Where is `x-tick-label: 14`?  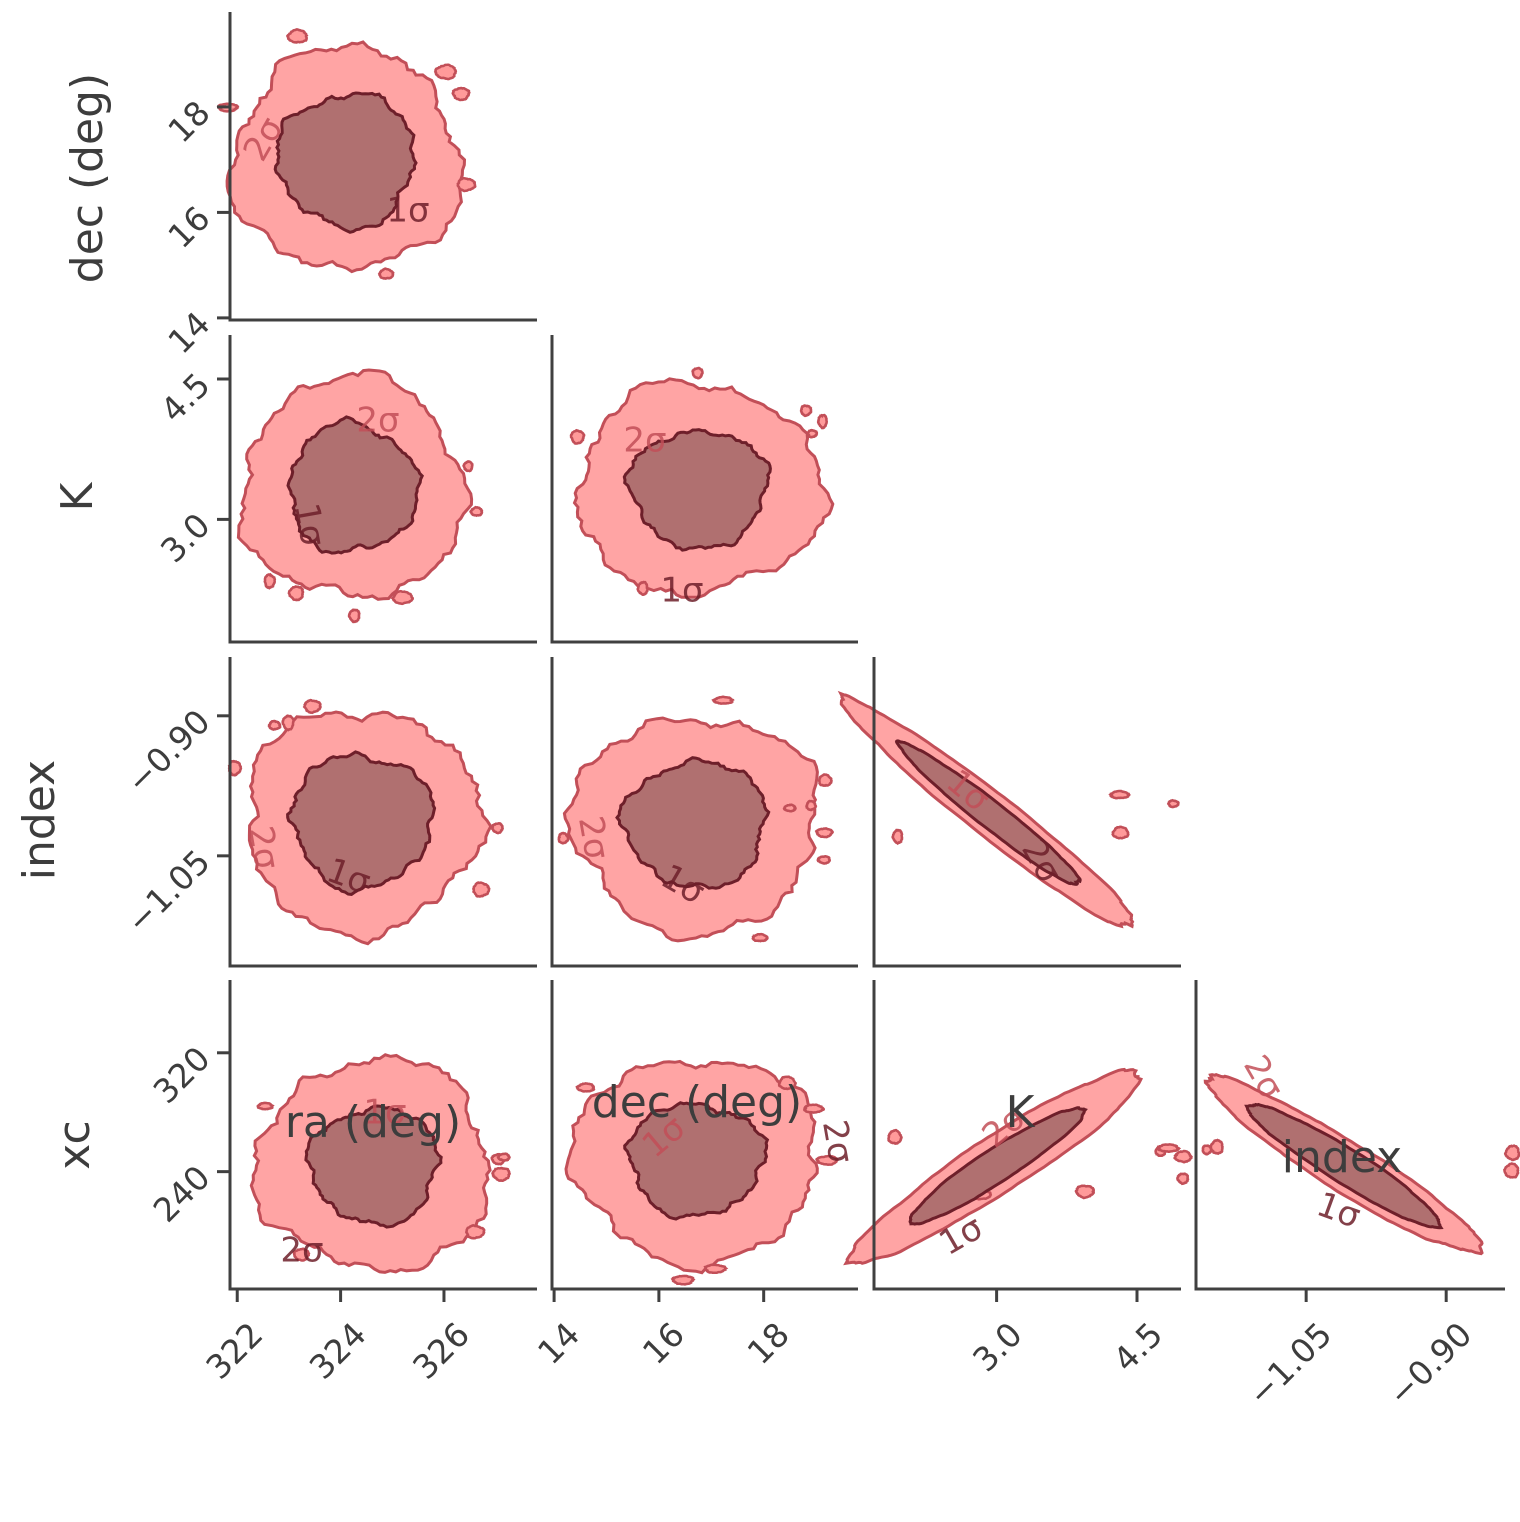
x-tick-label: 14 is located at coordinates (558, 1343).